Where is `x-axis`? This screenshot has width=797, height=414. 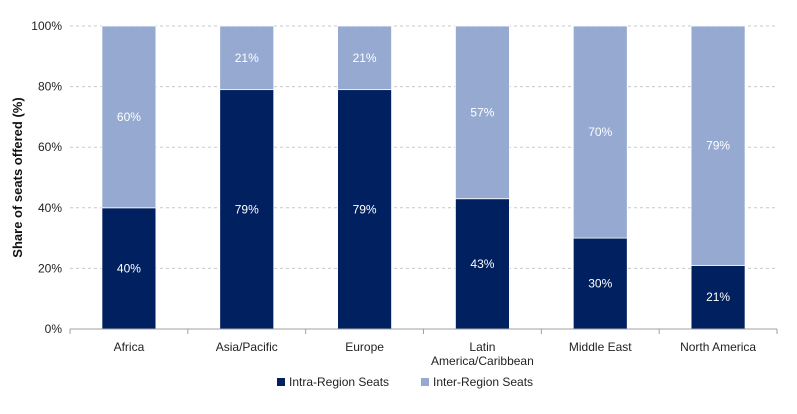
x-axis is located at coordinates (423, 331).